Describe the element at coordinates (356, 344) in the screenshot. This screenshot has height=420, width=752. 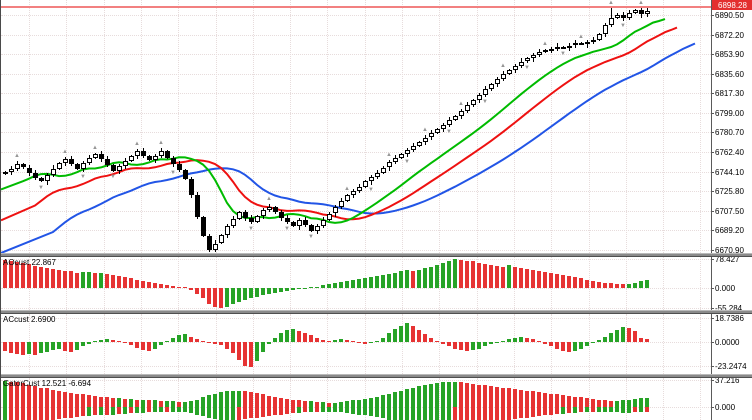
I see `ac-indicator-pane` at that location.